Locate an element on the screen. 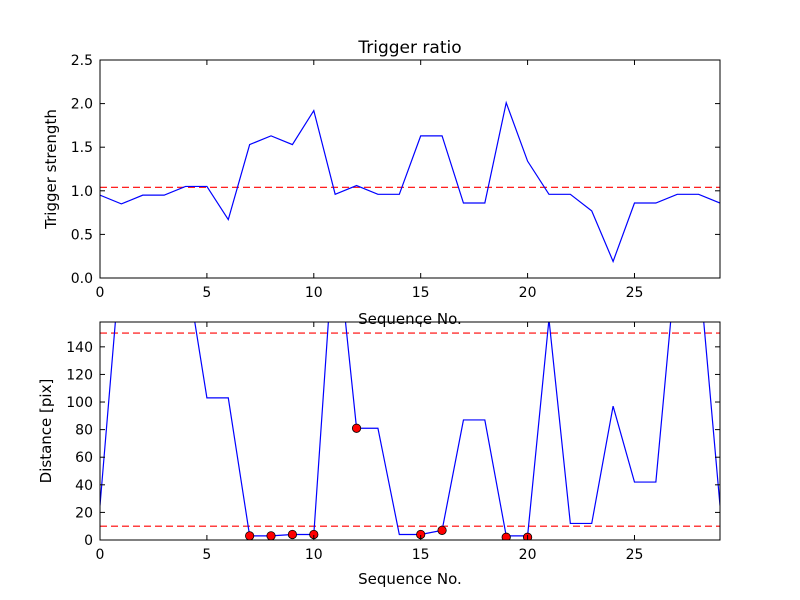  top-x-tick-label: 25 is located at coordinates (635, 293).